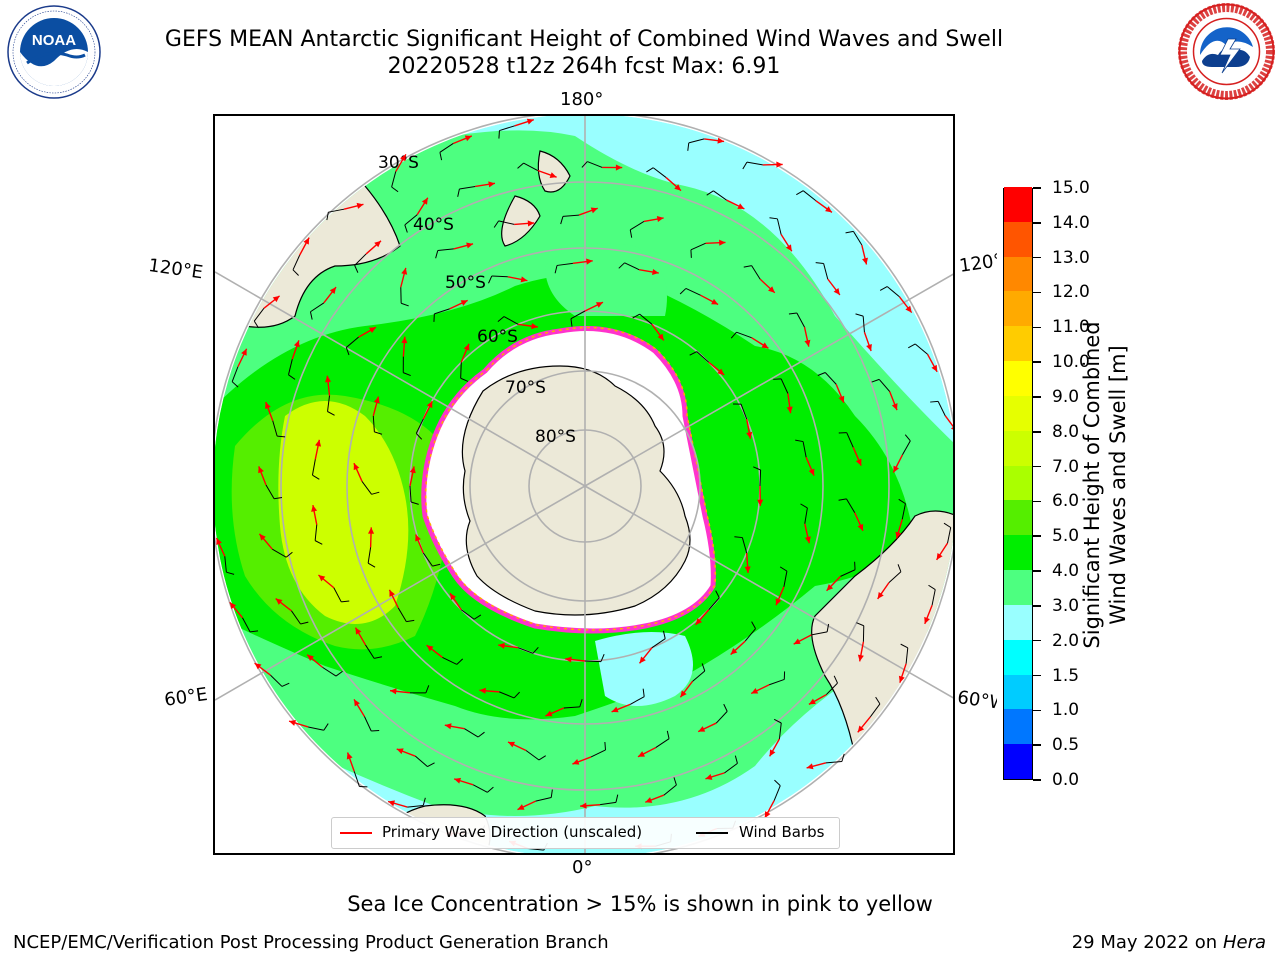 Image resolution: width=1280 pixels, height=960 pixels. What do you see at coordinates (512, 832) in the screenshot?
I see `wave-direction-label: Primary Wave Direction (unscaled)` at bounding box center [512, 832].